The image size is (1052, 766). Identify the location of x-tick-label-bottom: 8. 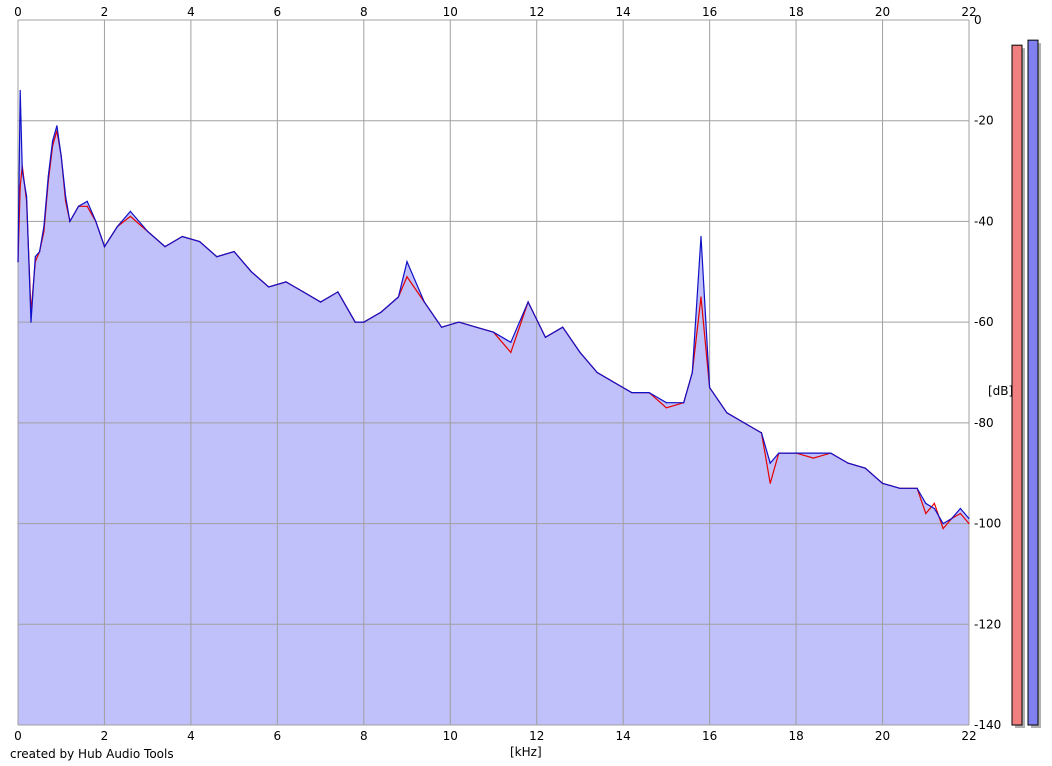
(364, 736).